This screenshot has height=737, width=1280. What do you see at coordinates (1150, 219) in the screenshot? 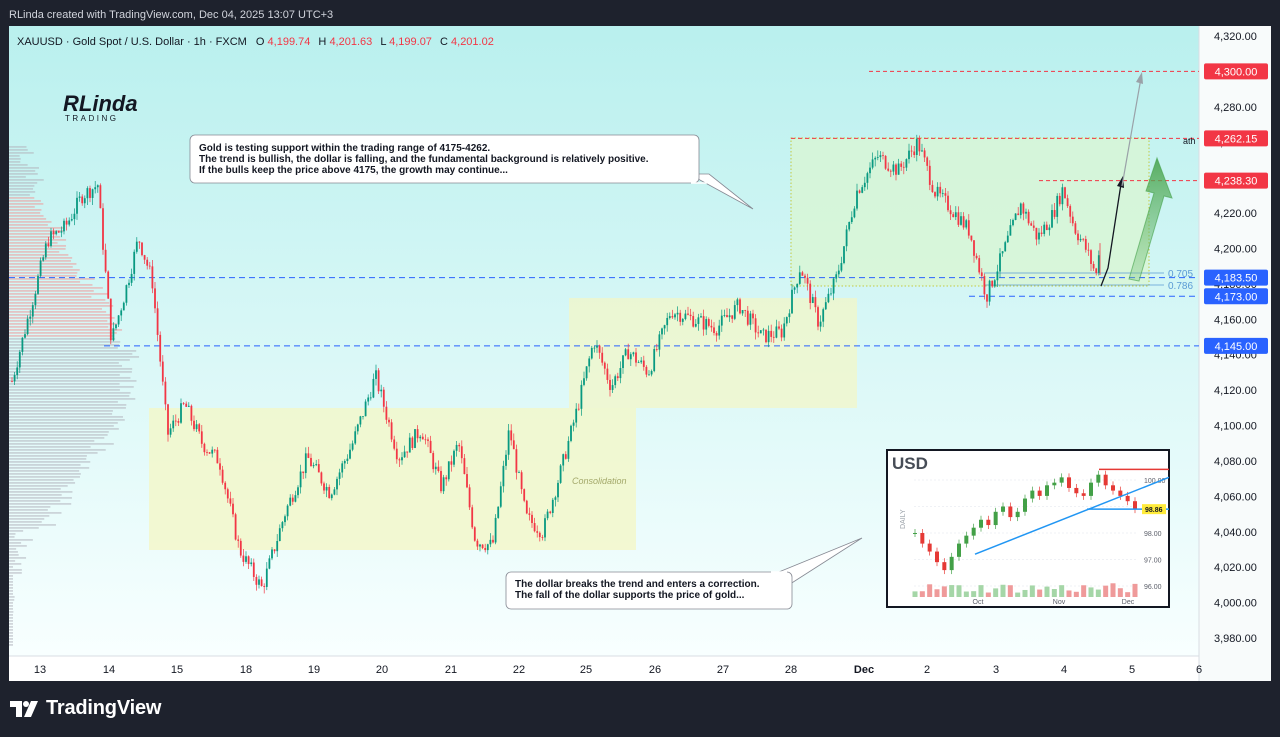
I see `bullish-arrow-icon` at bounding box center [1150, 219].